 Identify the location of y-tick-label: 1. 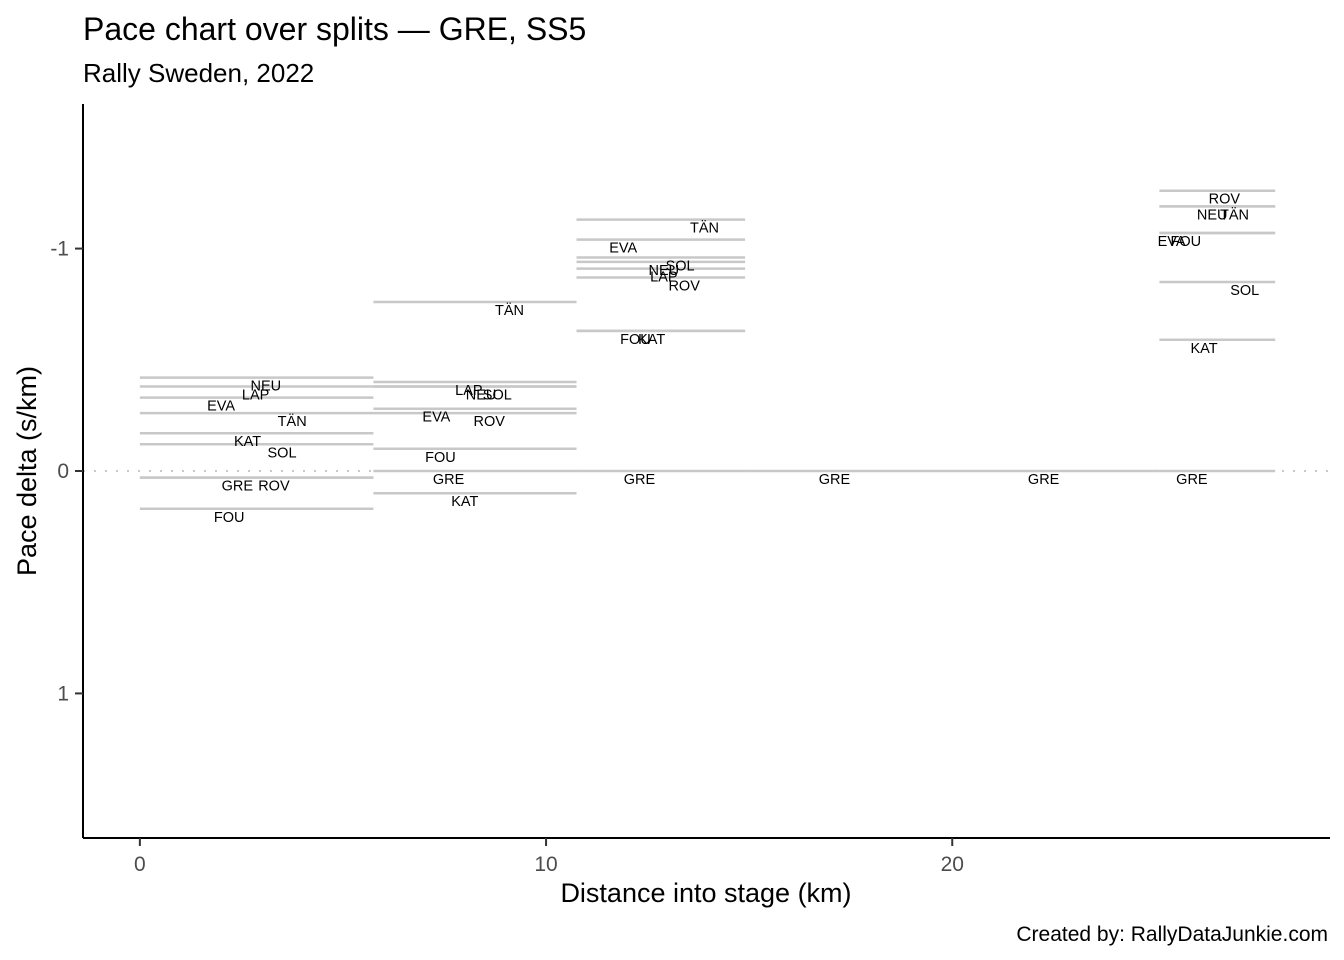
(63, 693).